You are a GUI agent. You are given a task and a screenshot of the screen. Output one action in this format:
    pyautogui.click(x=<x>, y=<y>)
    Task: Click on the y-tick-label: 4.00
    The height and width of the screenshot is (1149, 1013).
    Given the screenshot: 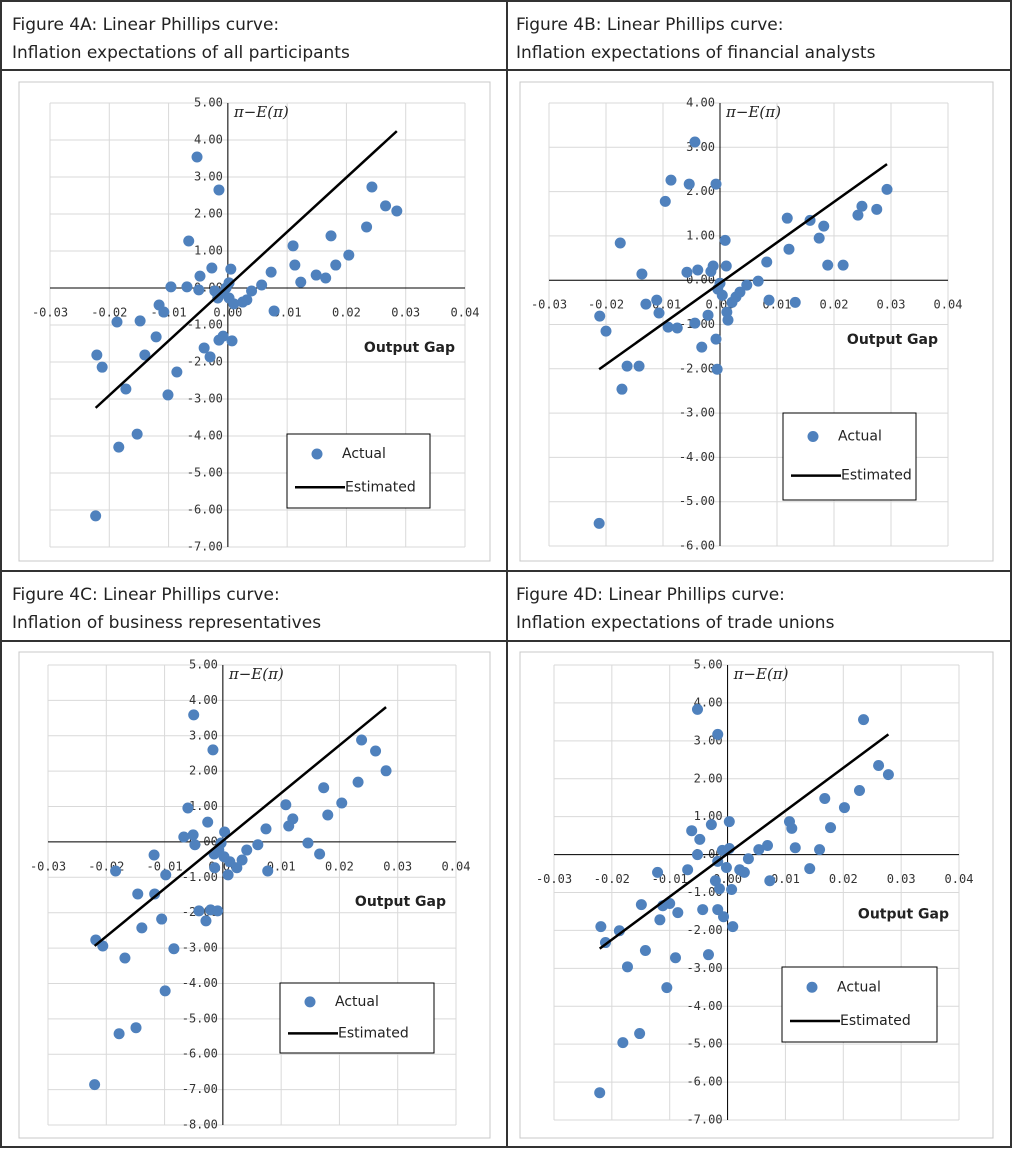 What is the action you would take?
    pyautogui.click(x=203, y=700)
    